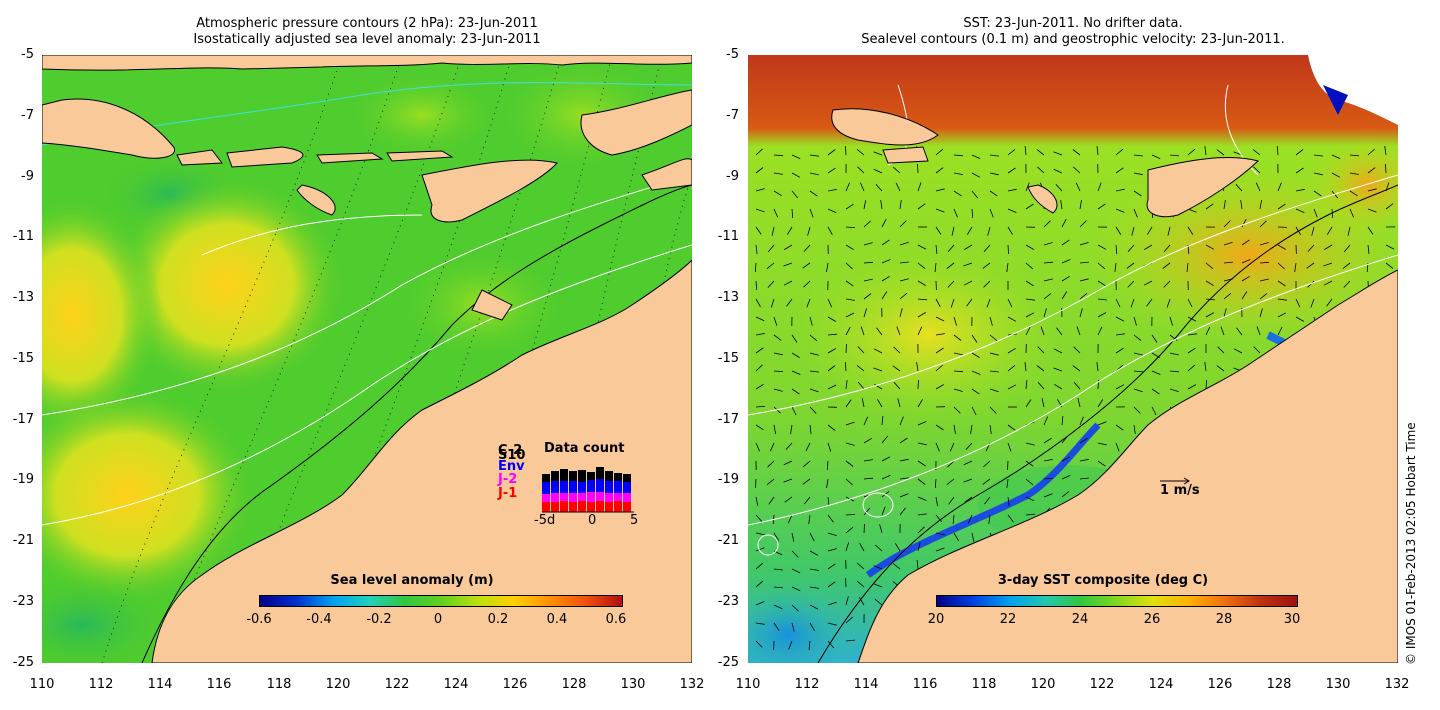 The height and width of the screenshot is (710, 1440). I want to click on x-tick: 114, so click(866, 684).